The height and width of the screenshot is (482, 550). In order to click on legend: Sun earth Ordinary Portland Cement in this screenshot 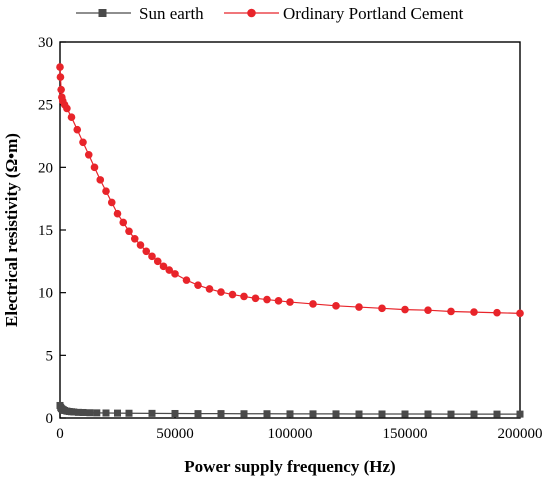, I will do `click(270, 13)`.